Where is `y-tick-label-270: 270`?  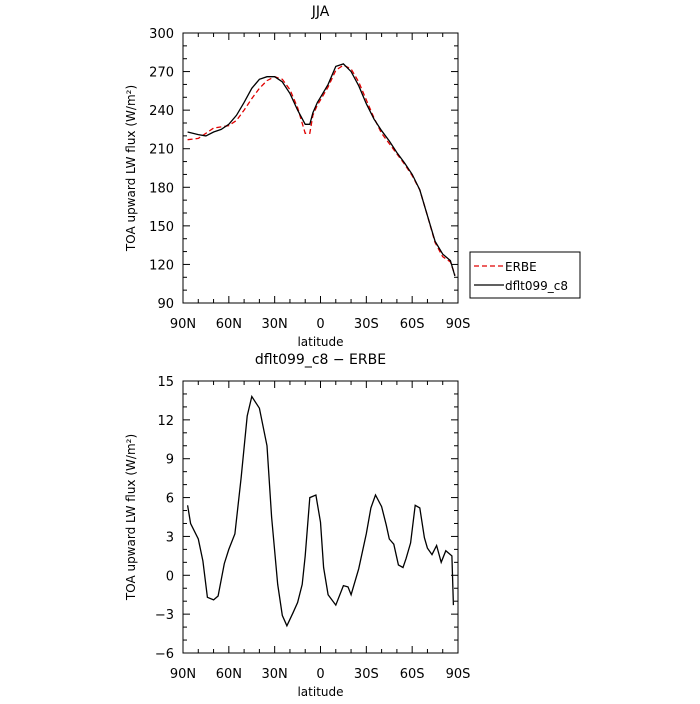
y-tick-label-270: 270 is located at coordinates (161, 73).